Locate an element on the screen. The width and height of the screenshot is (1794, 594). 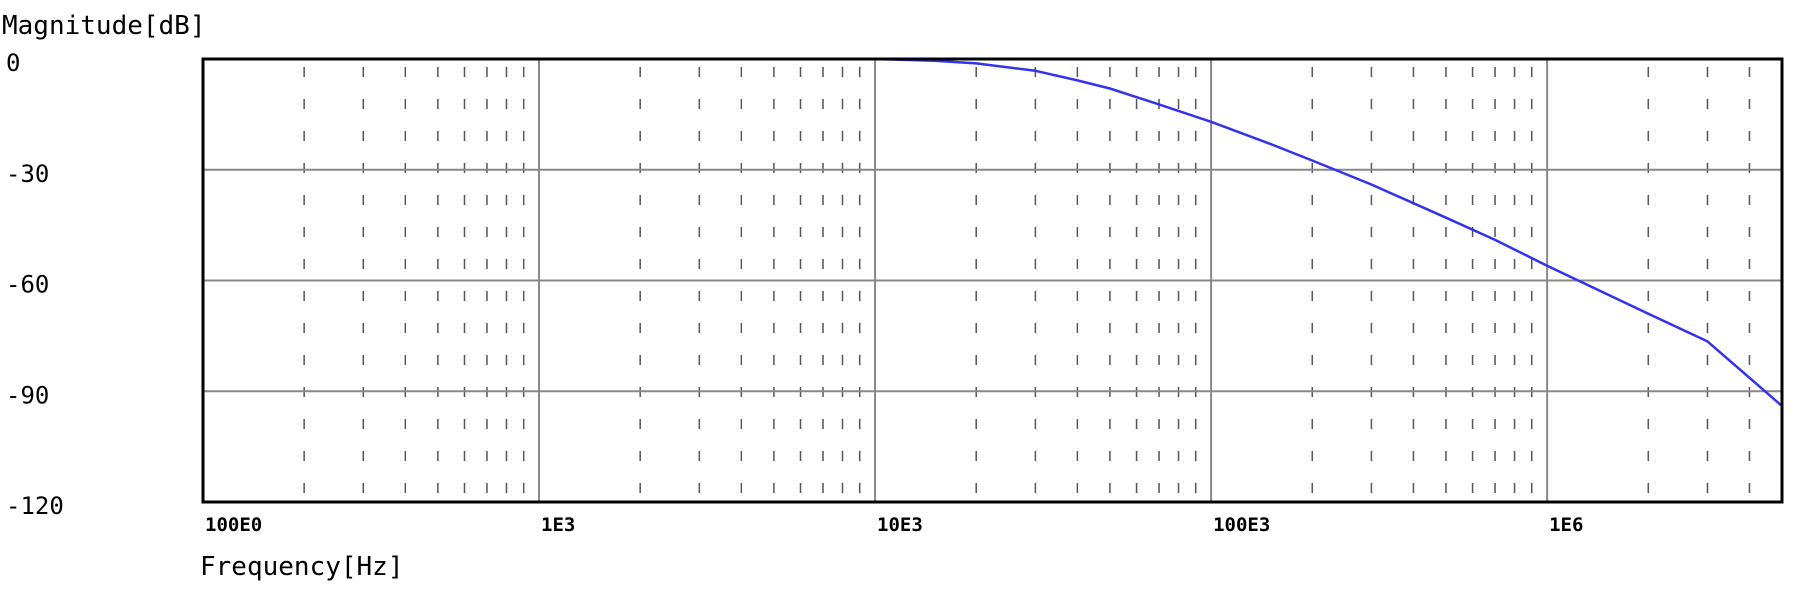
y-tick-label: 0 is located at coordinates (13, 63).